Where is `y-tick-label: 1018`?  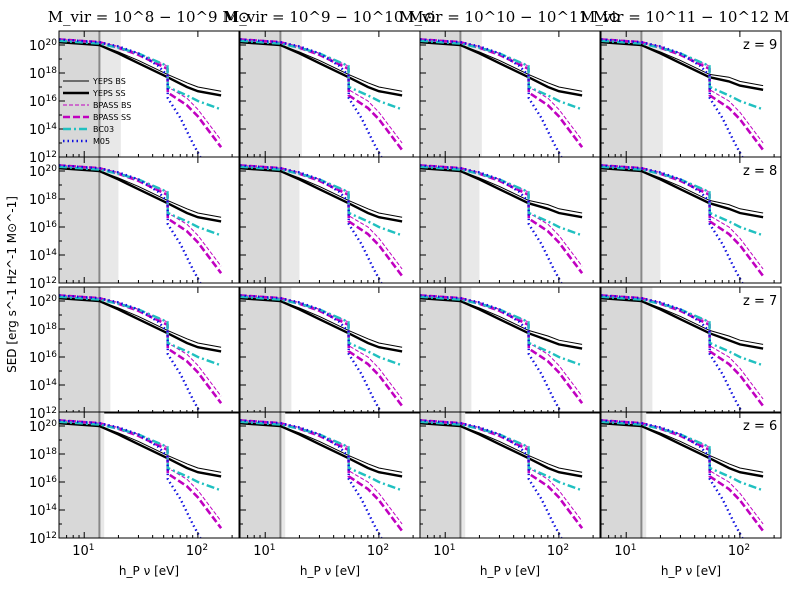 y-tick-label: 1018 is located at coordinates (43, 330).